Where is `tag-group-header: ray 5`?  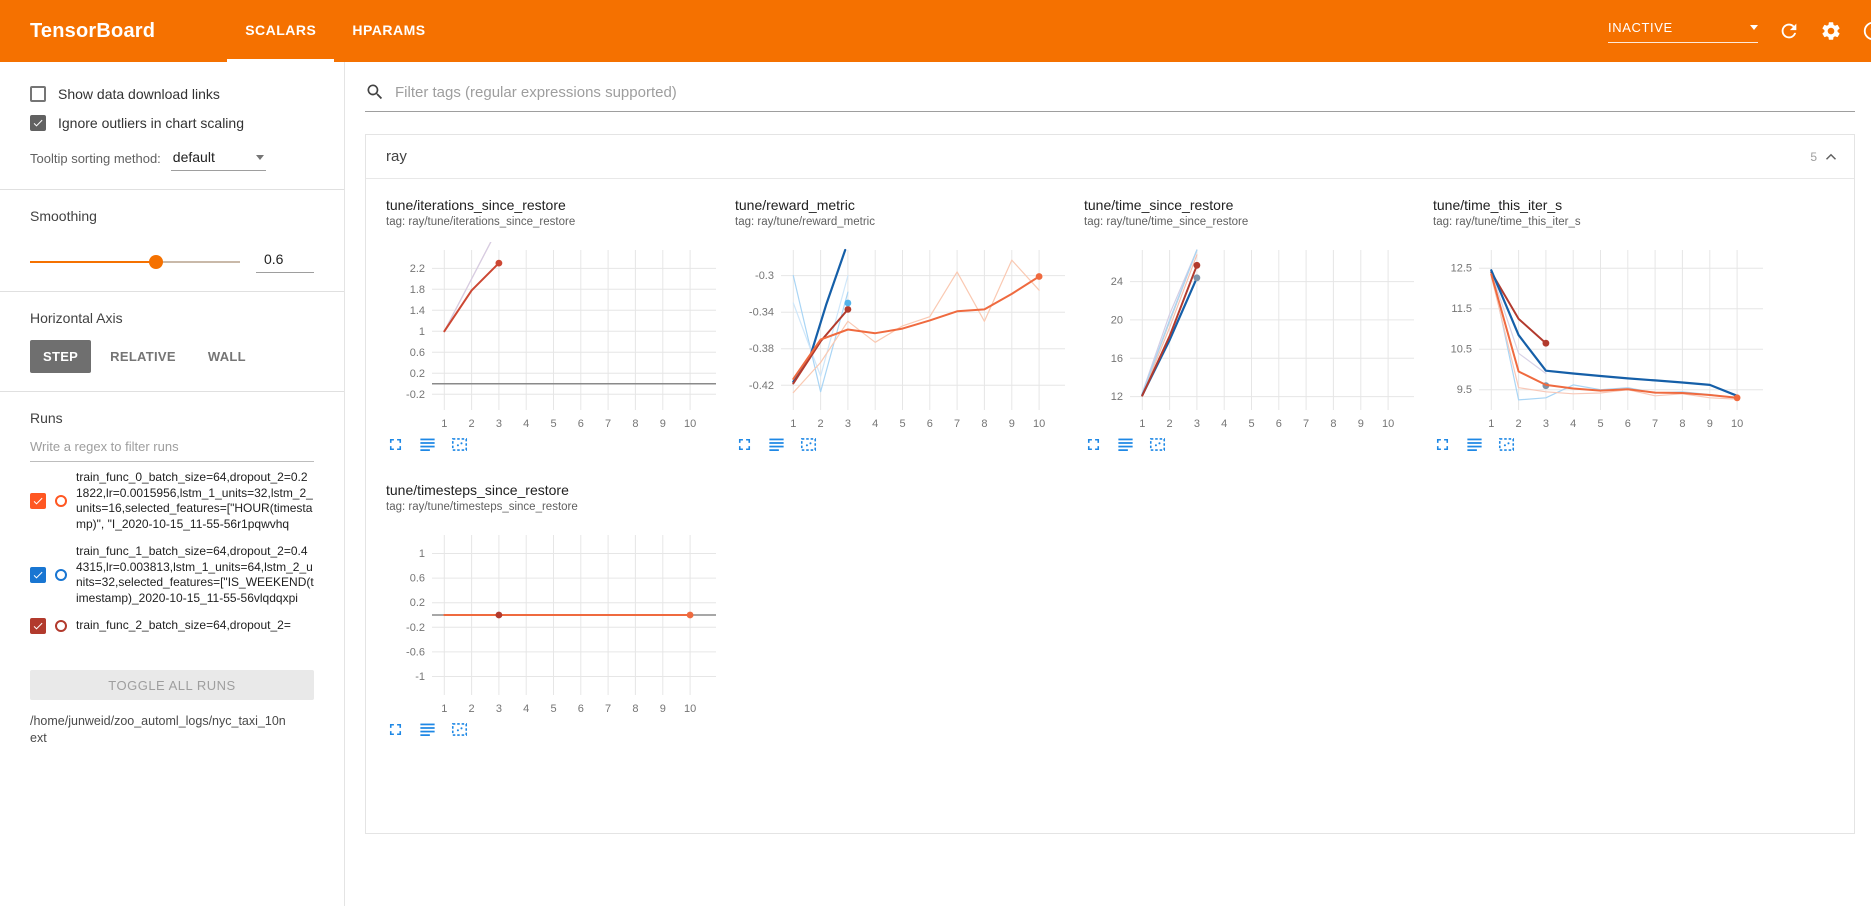 tag-group-header: ray 5 is located at coordinates (1110, 157).